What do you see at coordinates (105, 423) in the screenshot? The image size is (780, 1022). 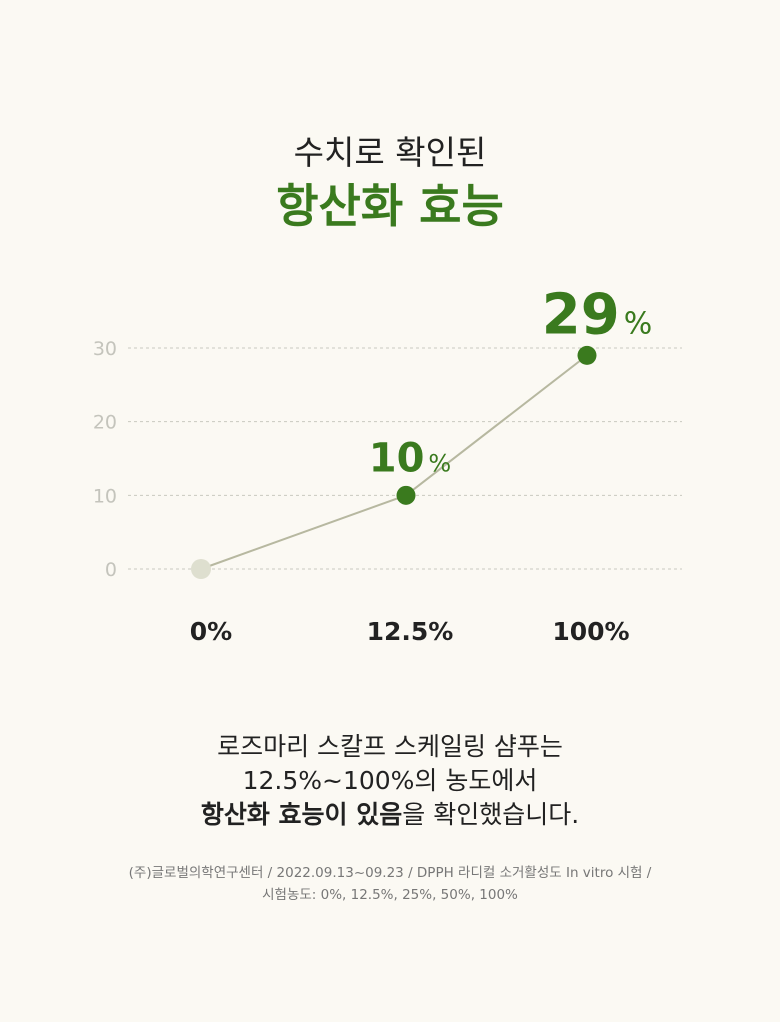 I see `y-tick-label: 20` at bounding box center [105, 423].